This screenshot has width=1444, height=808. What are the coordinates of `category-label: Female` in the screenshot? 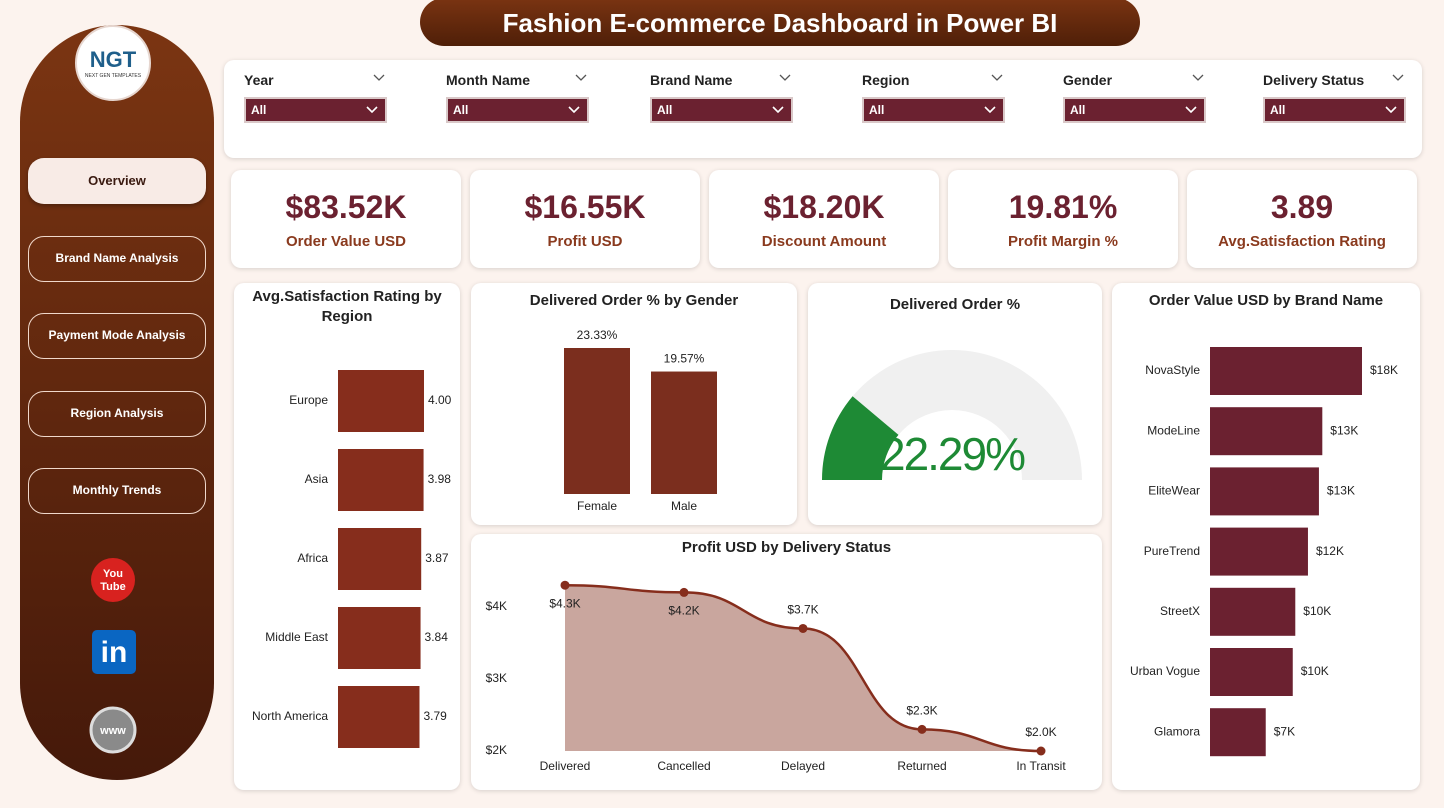 It's located at (597, 506).